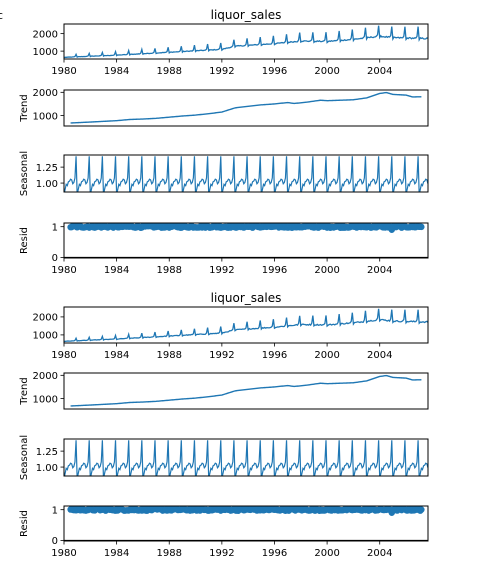  Describe the element at coordinates (1, 15) in the screenshot. I see `stray-mark: c` at that location.